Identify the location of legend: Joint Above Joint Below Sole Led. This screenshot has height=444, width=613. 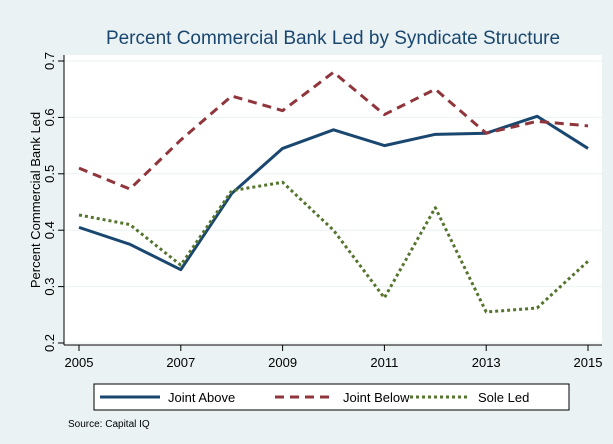
(331, 397).